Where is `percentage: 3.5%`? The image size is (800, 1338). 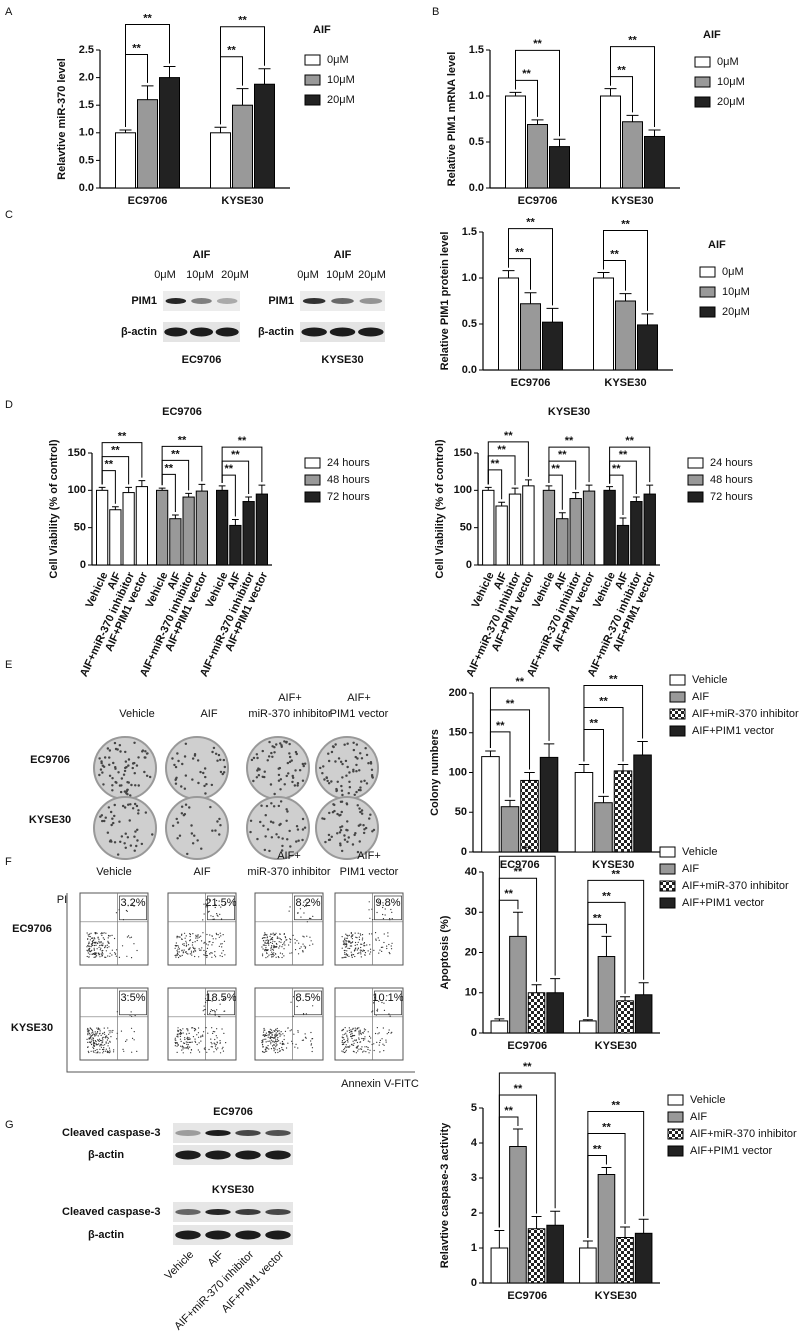
percentage: 3.5% is located at coordinates (132, 998).